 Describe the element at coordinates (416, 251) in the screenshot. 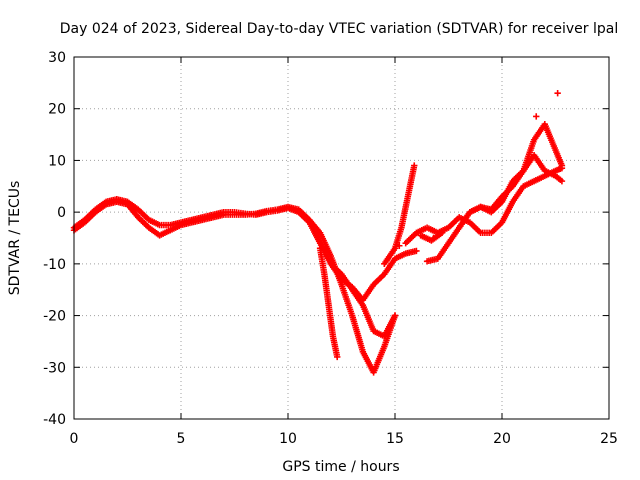

I see `data-point-track-a` at that location.